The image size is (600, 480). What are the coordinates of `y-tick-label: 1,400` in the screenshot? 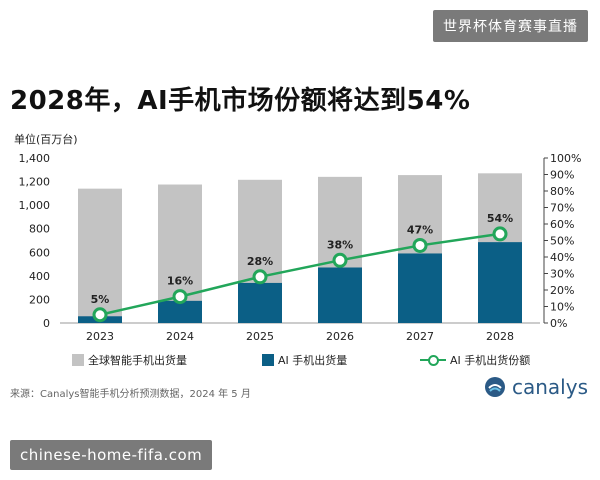 It's located at (35, 158).